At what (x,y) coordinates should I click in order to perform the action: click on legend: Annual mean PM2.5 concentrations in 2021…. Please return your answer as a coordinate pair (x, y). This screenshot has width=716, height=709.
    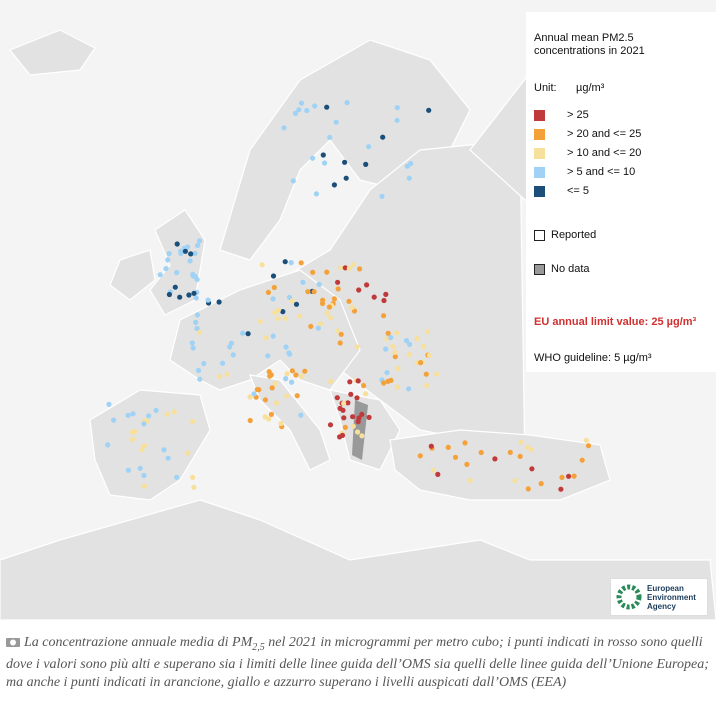
    Looking at the image, I should click on (621, 192).